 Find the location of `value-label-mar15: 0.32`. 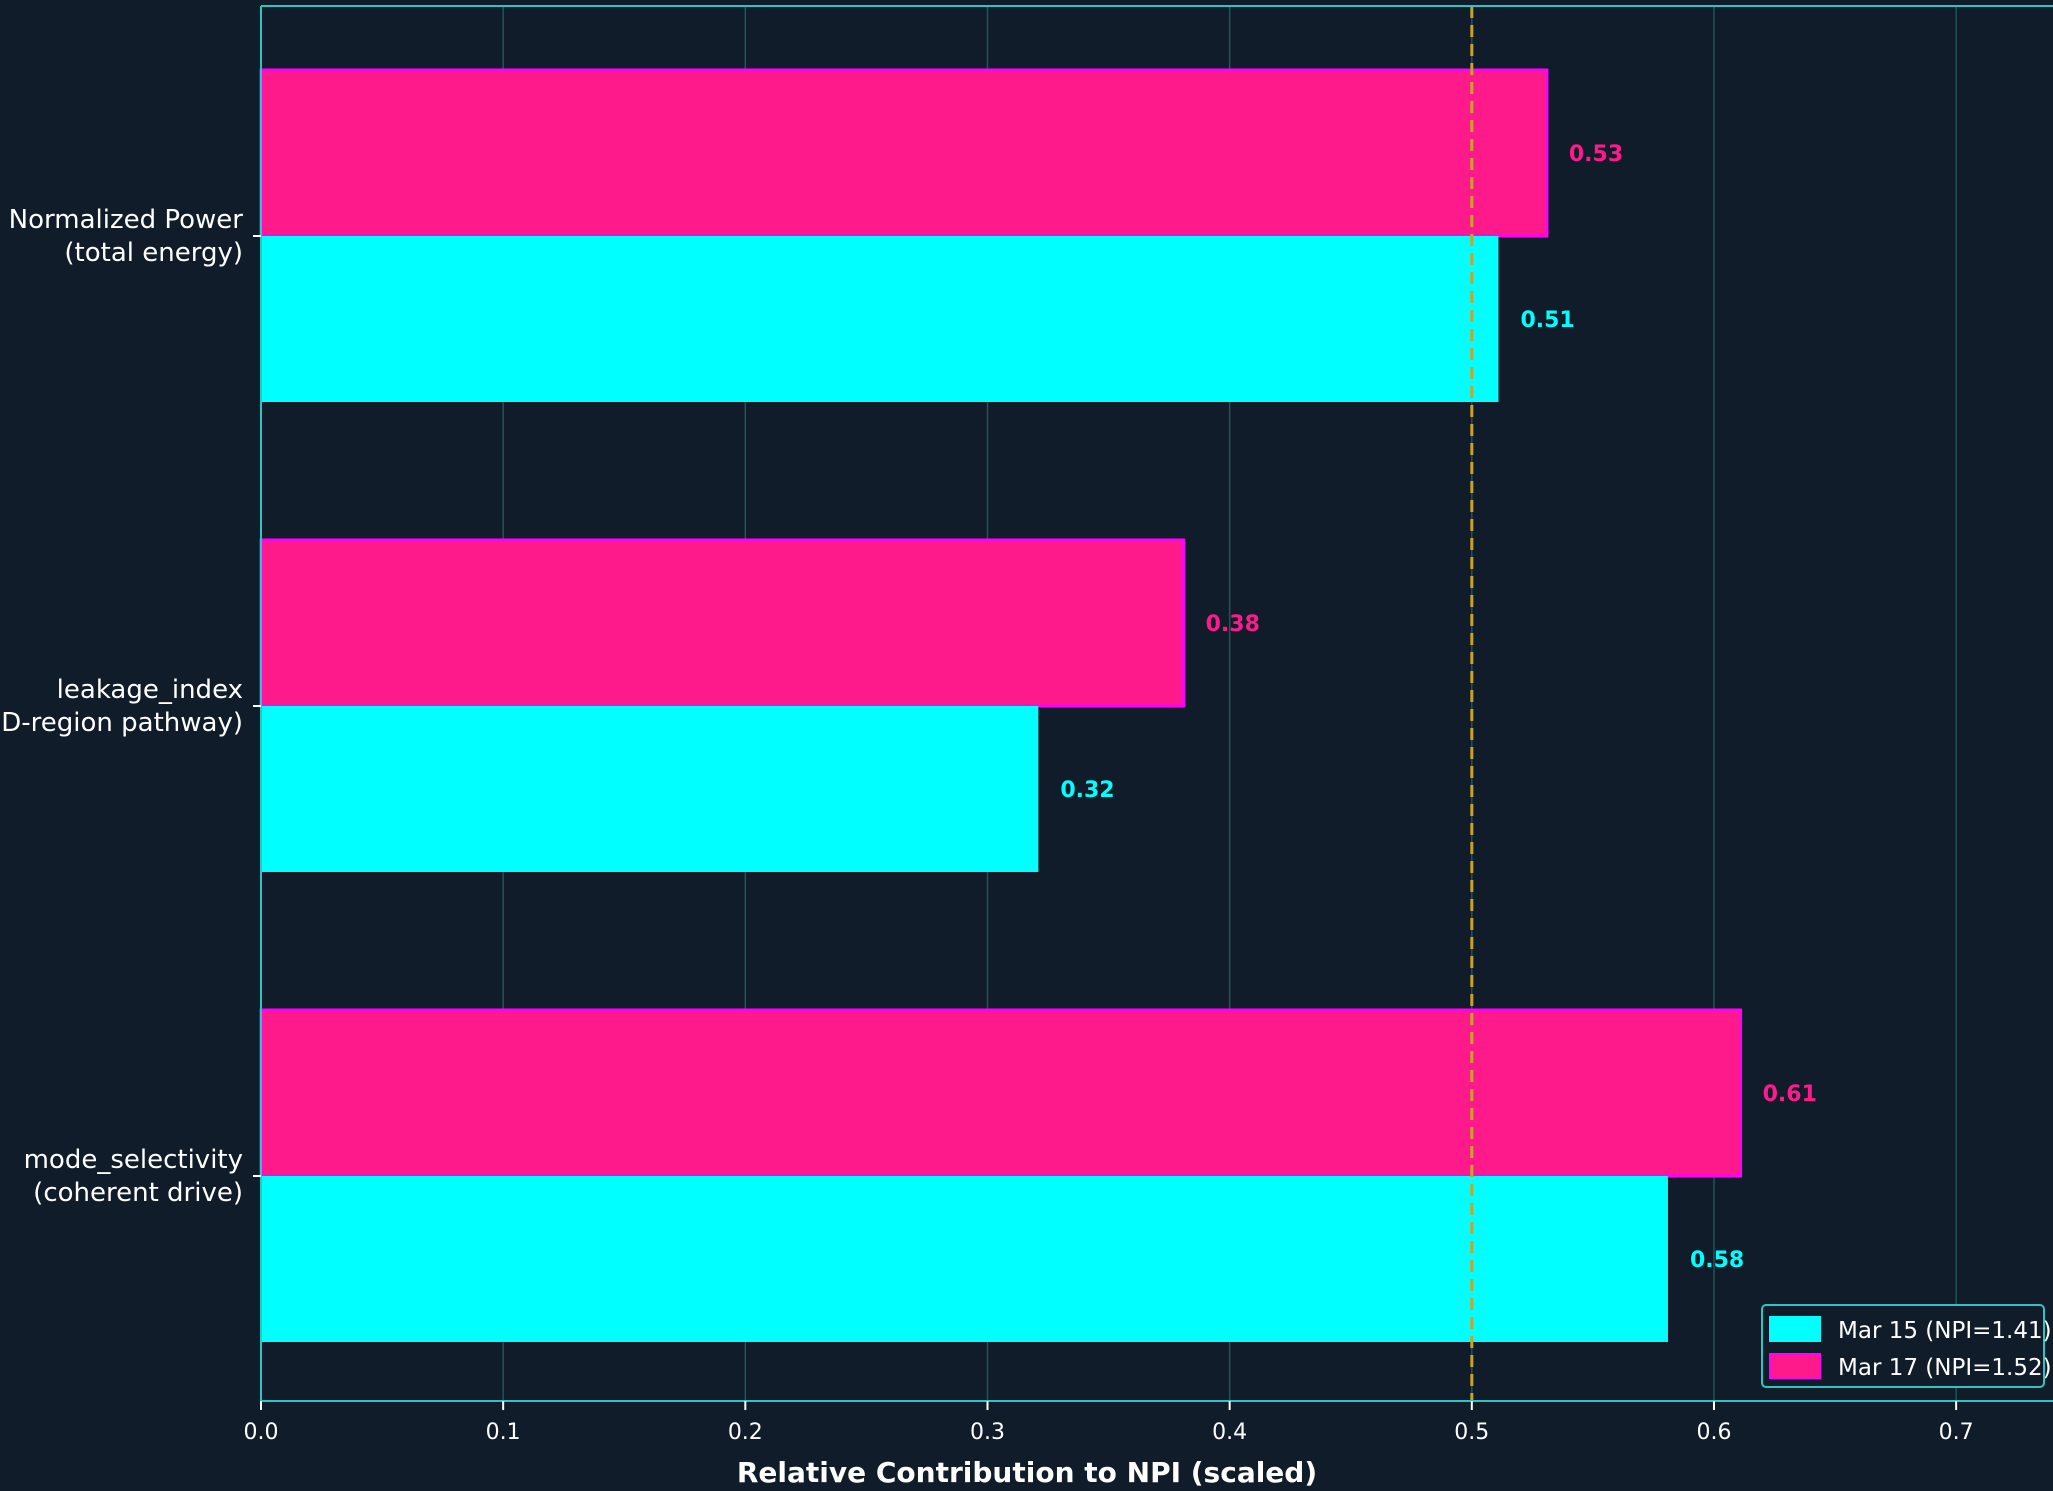

value-label-mar15: 0.32 is located at coordinates (1087, 790).